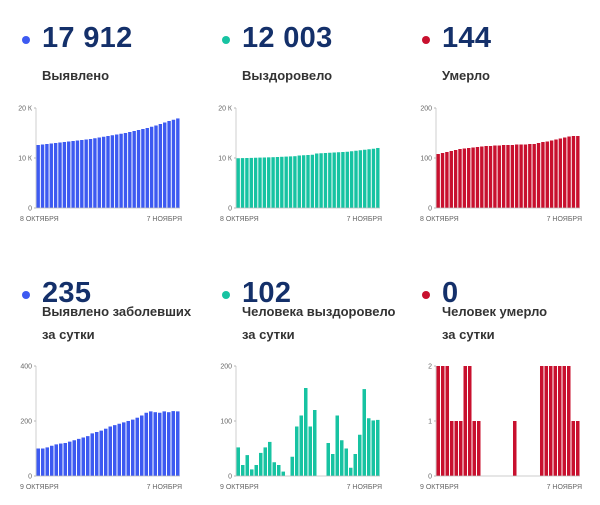 The height and width of the screenshot is (505, 600). Describe the element at coordinates (364, 219) in the screenshot. I see `x-end-label: 7 НОЯБРЯ` at that location.